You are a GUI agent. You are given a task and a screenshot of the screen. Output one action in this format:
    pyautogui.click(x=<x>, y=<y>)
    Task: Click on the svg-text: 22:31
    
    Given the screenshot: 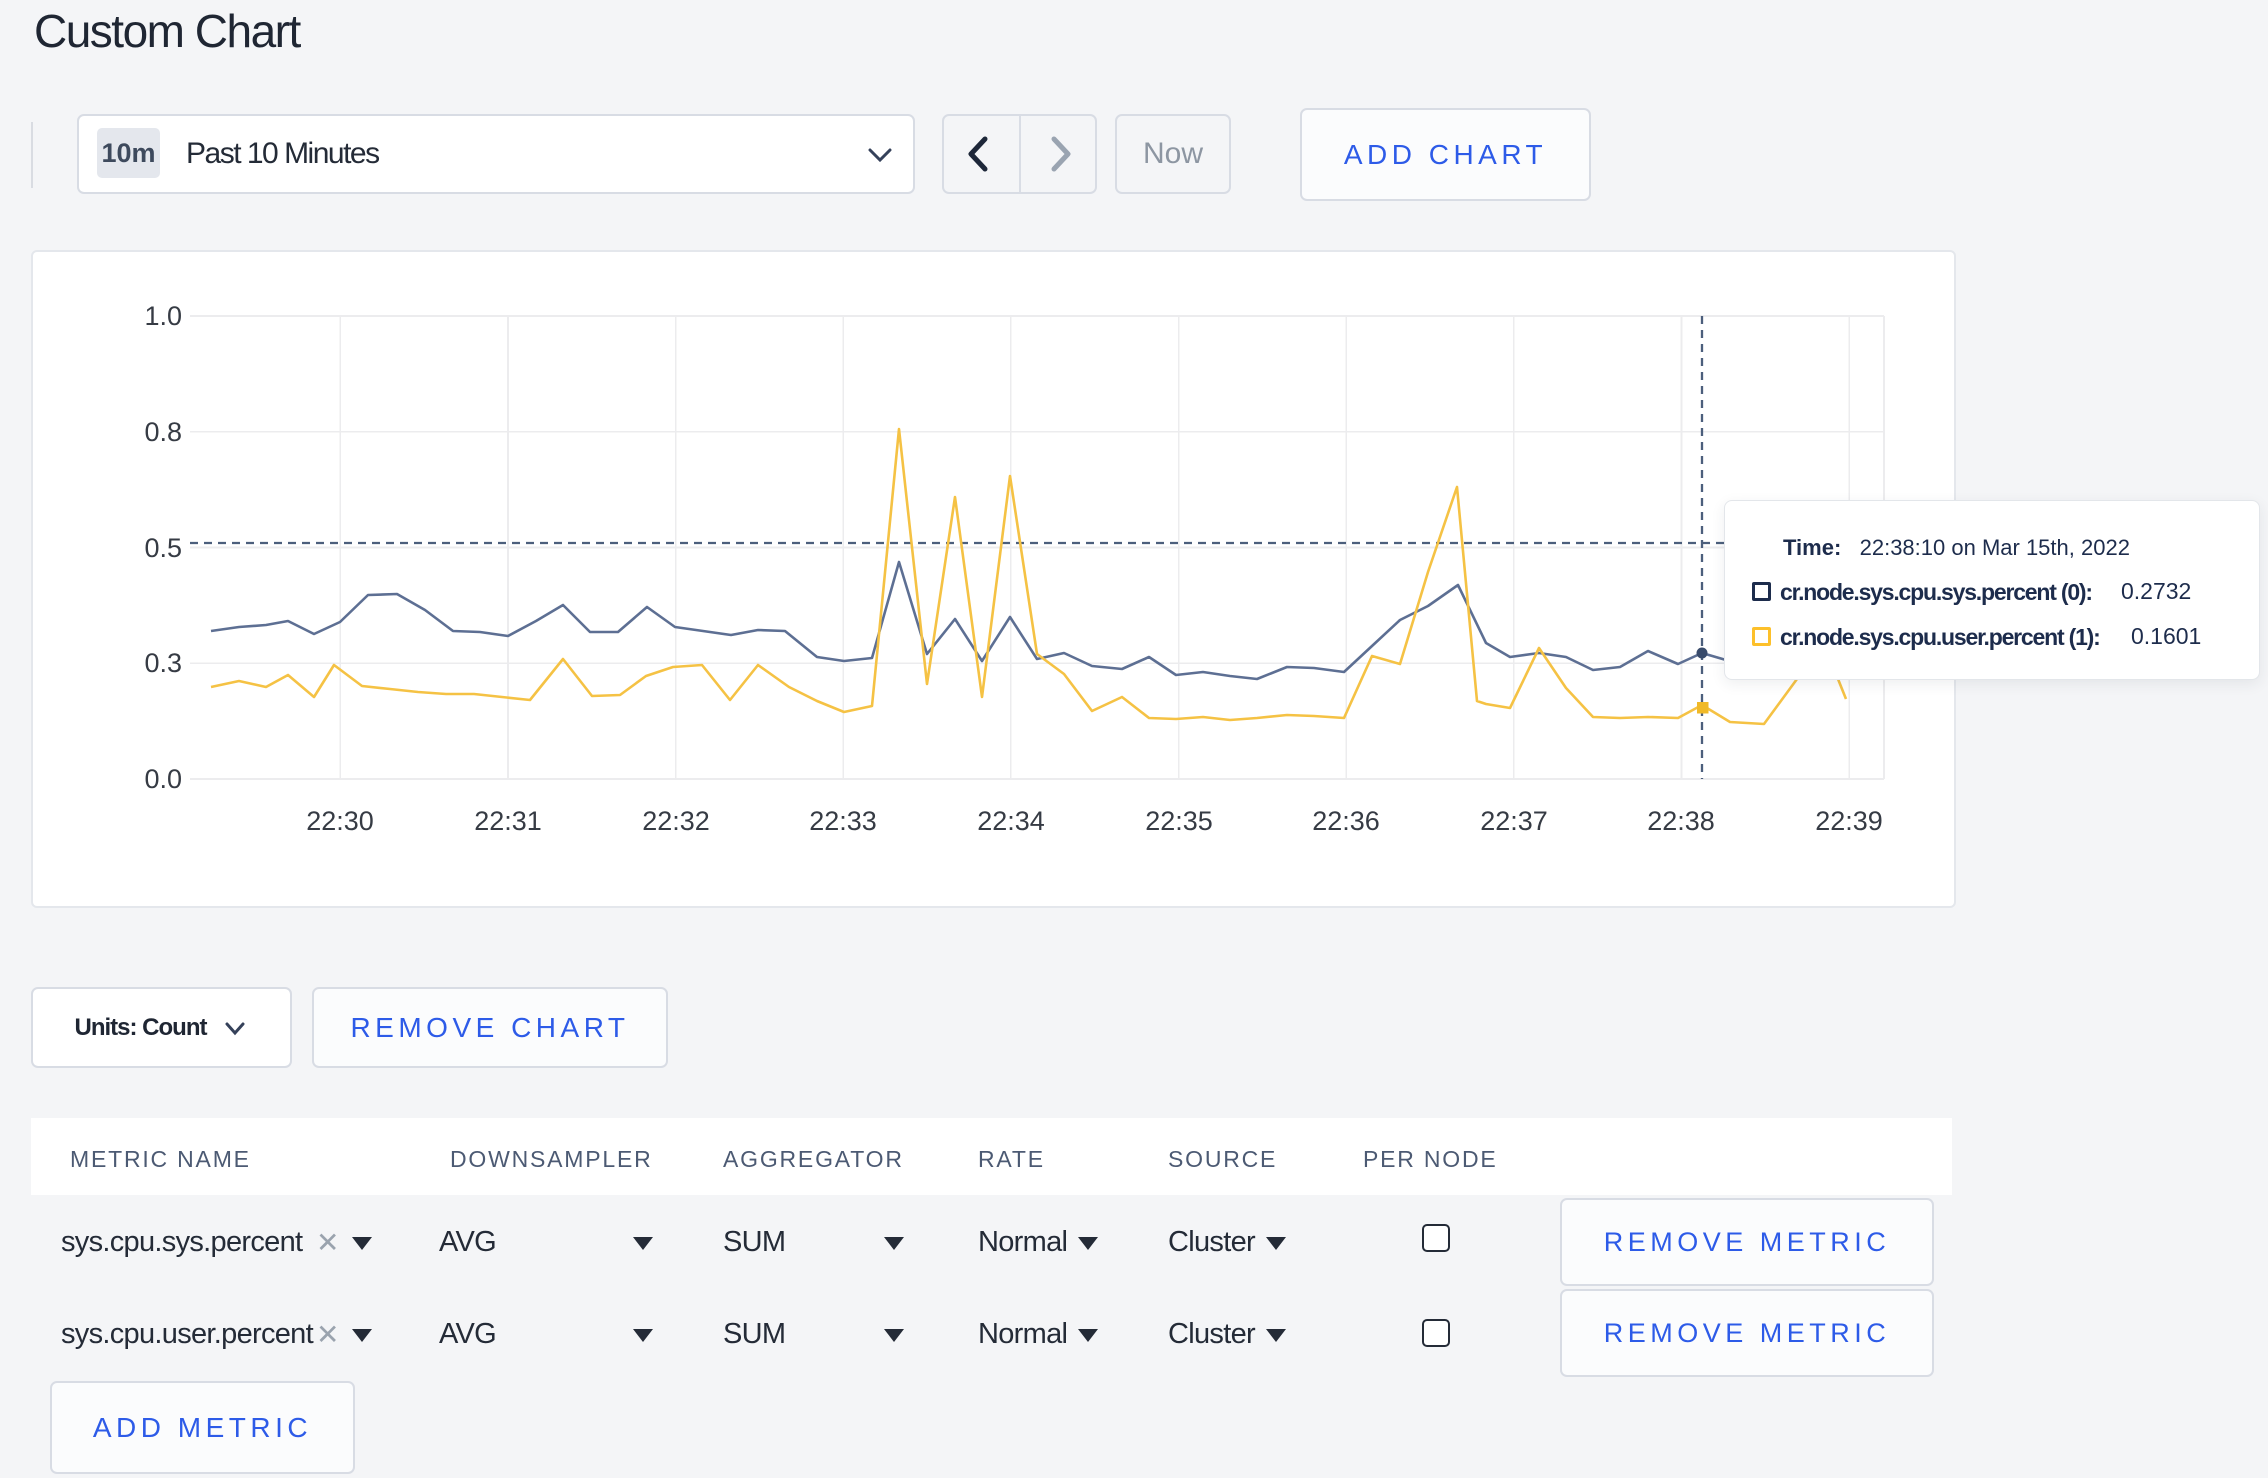 What is the action you would take?
    pyautogui.click(x=508, y=821)
    